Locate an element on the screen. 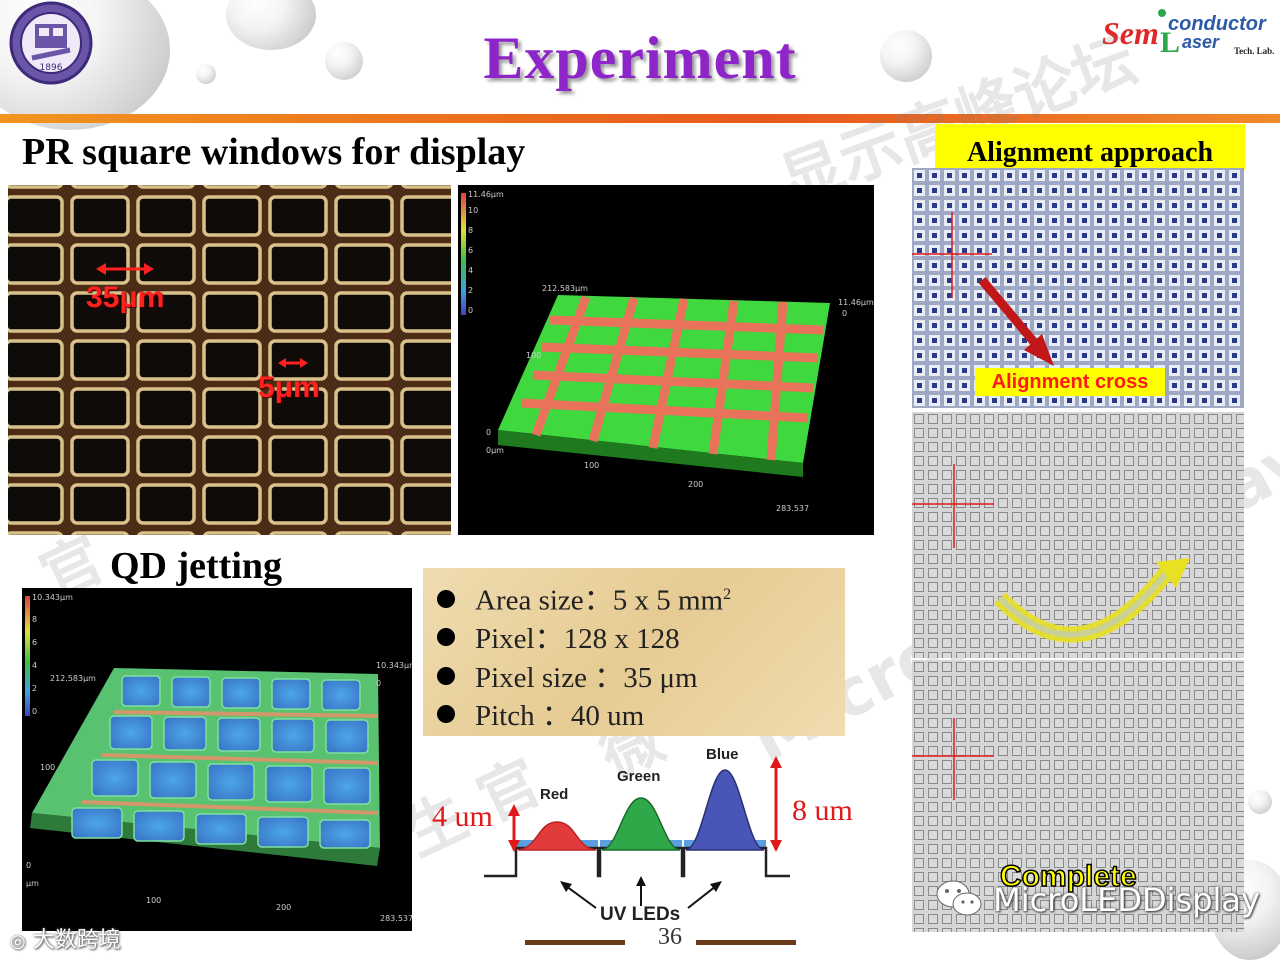 This screenshot has height=960, width=1280. page-number: 36 is located at coordinates (670, 937).